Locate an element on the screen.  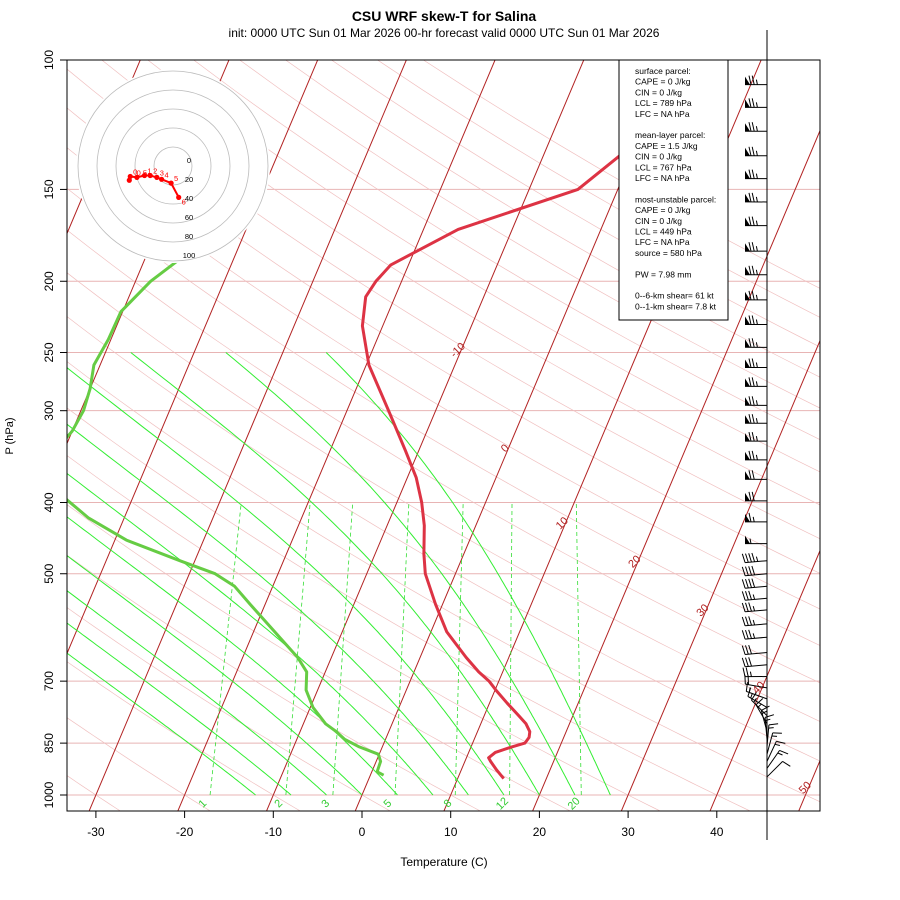
info-box-line: CIN = 0 J/kg is located at coordinates (658, 92).